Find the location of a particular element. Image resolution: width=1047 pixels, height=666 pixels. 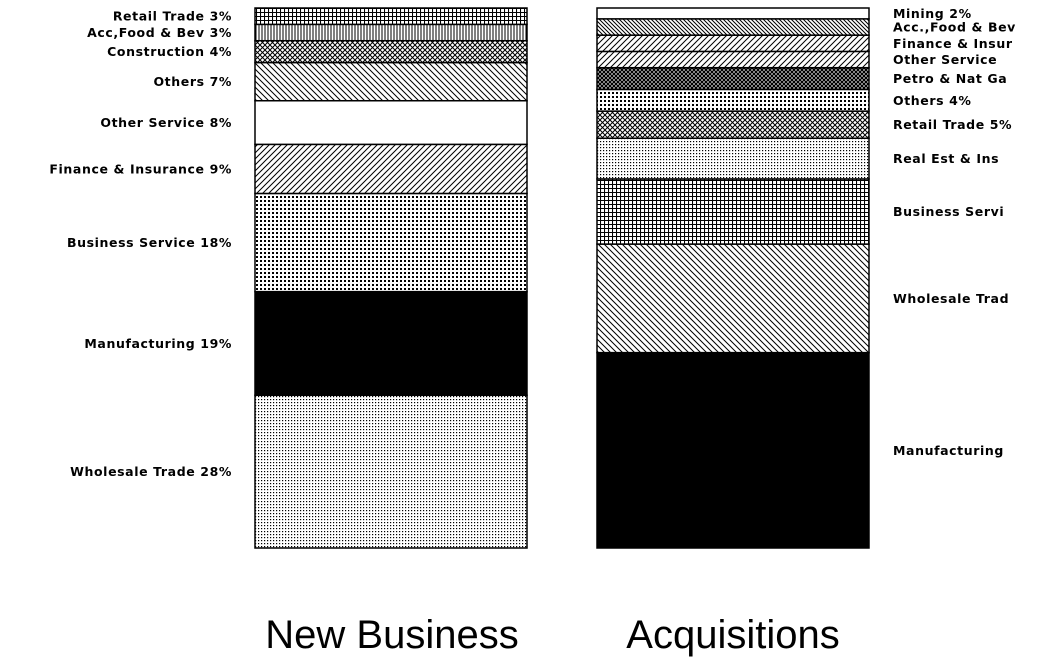

segment-construction is located at coordinates (391, 51).